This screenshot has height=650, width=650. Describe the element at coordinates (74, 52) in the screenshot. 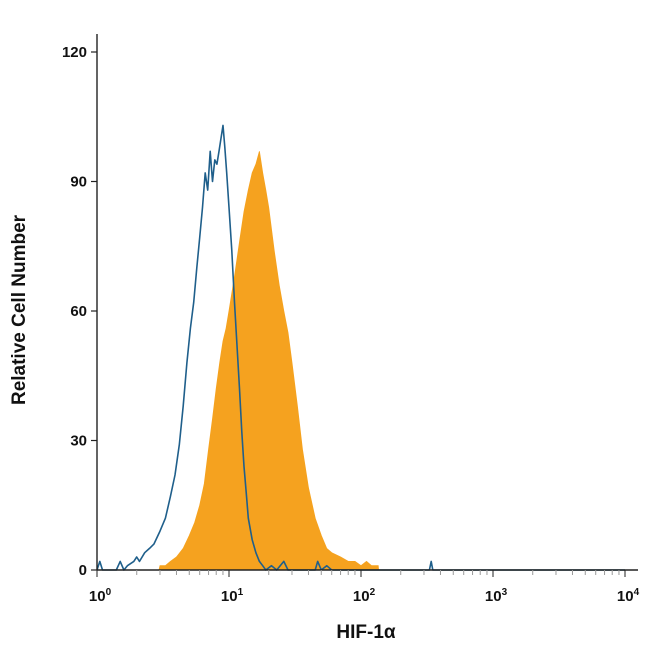

I see `y-tick-label: 120` at that location.